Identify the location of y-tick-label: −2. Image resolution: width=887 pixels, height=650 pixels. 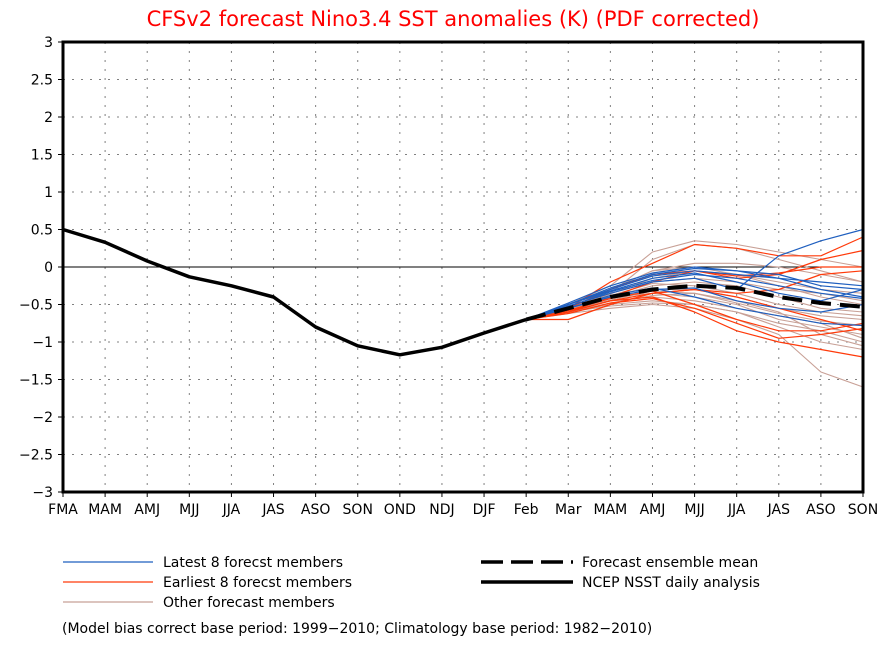
(42, 418).